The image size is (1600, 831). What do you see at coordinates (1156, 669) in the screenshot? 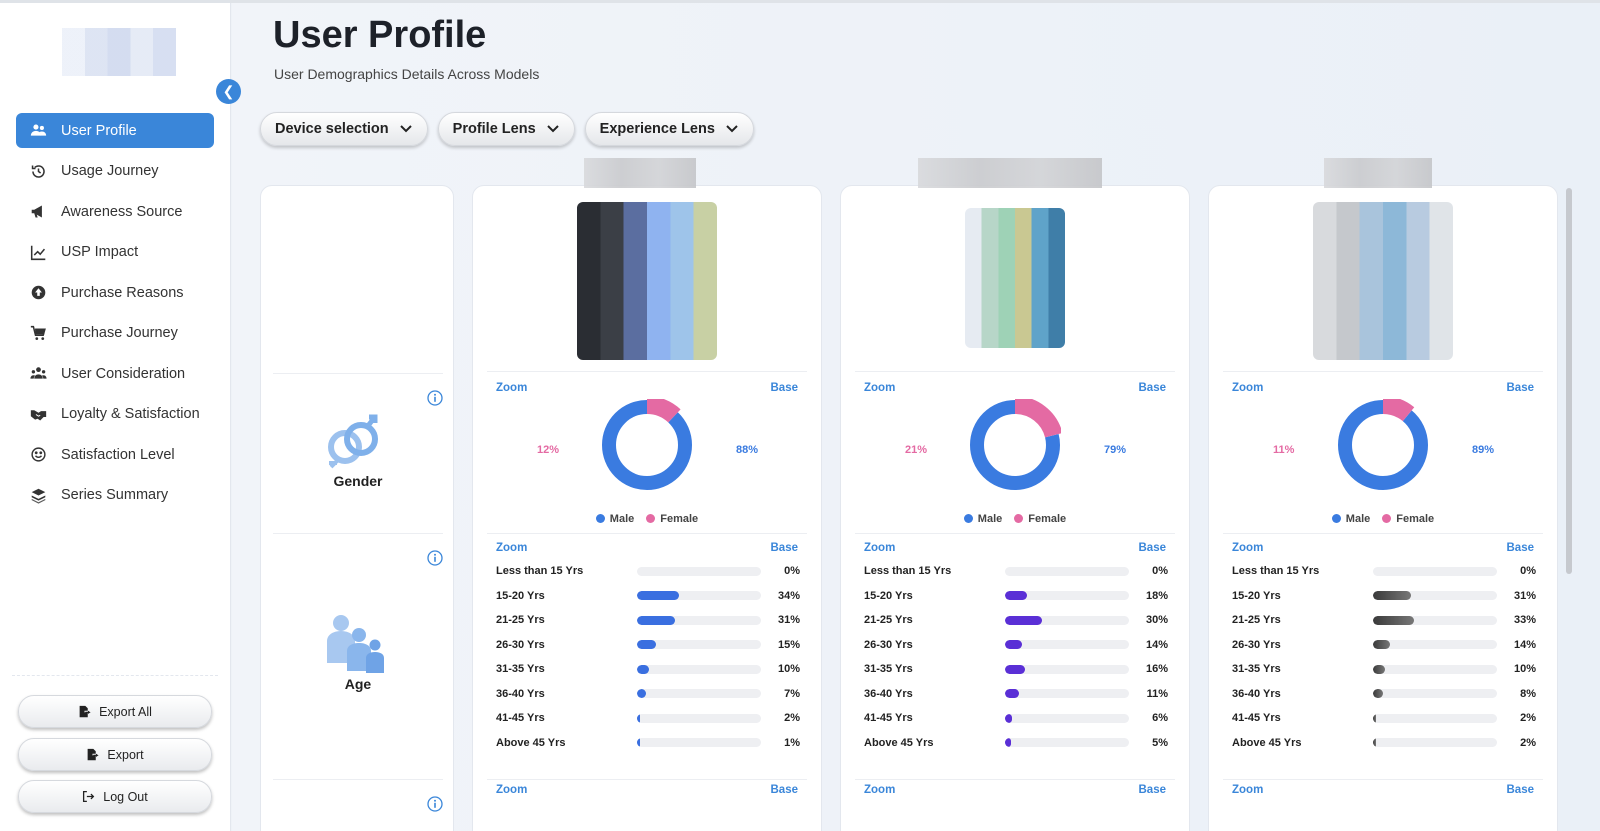
I see `age-row-value: 16%` at bounding box center [1156, 669].